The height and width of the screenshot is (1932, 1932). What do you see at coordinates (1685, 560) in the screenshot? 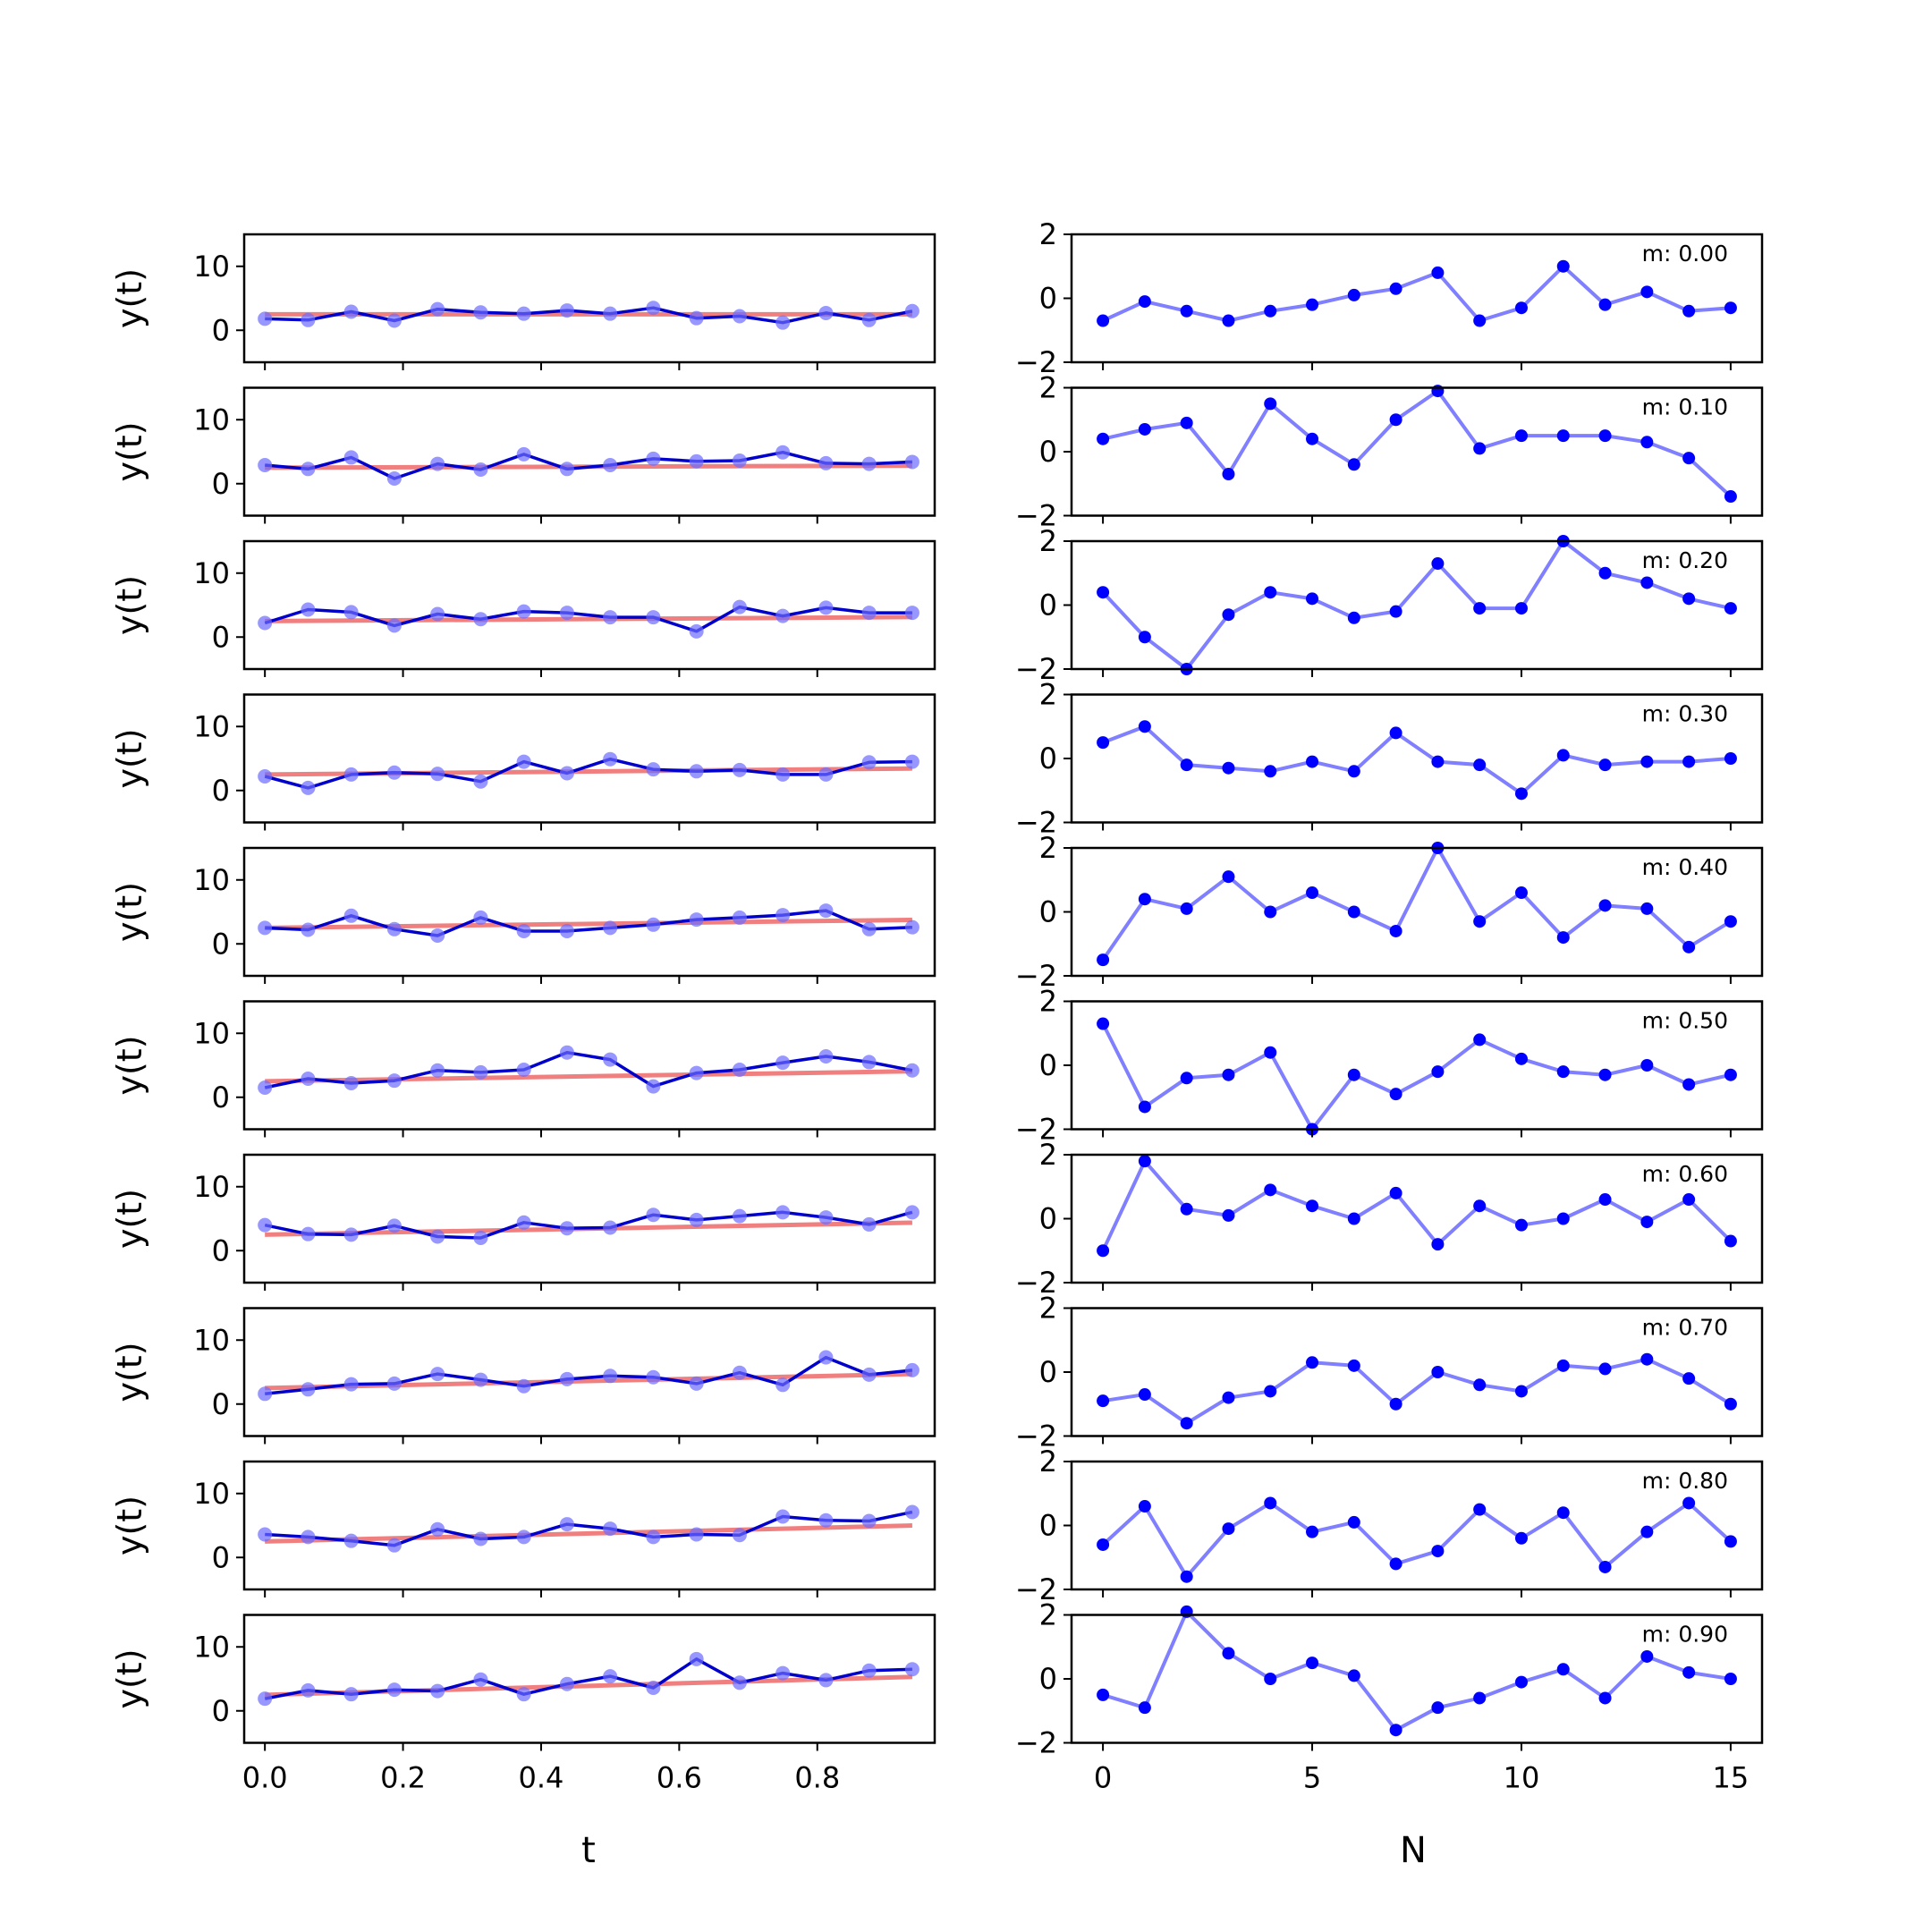
I see `slope-annotation: m: 0.20` at bounding box center [1685, 560].